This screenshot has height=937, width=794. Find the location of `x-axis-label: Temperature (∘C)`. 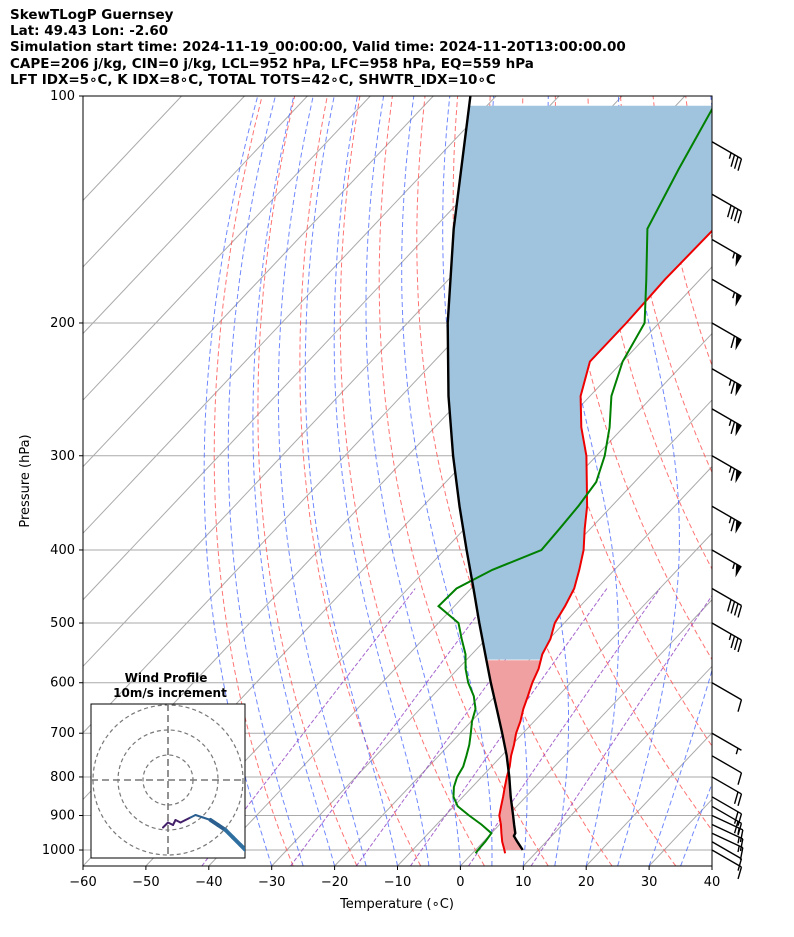

x-axis-label: Temperature (∘C) is located at coordinates (396, 904).